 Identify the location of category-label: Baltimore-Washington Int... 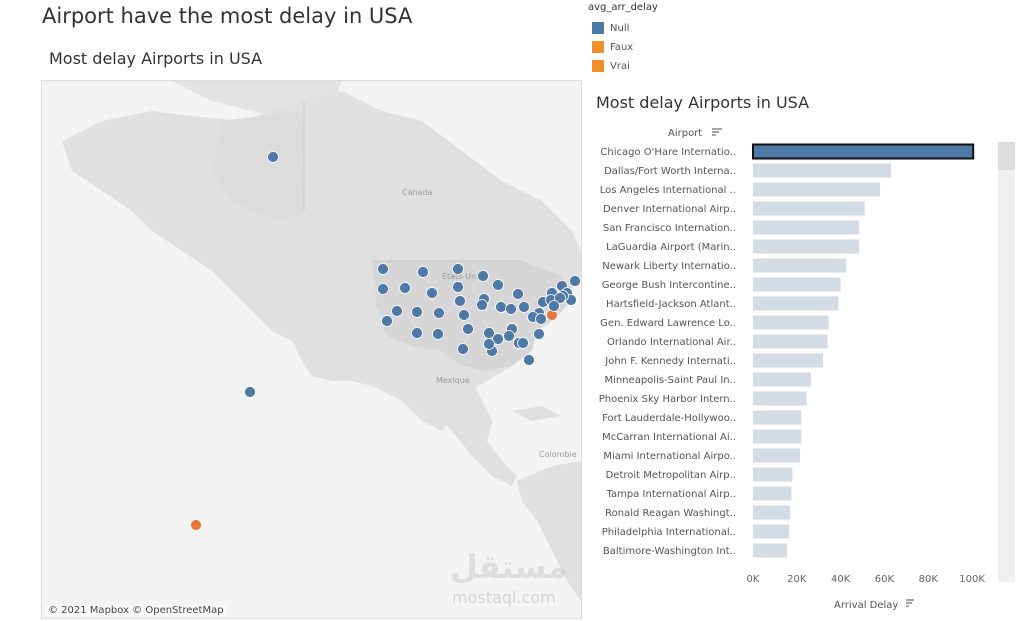
(669, 551).